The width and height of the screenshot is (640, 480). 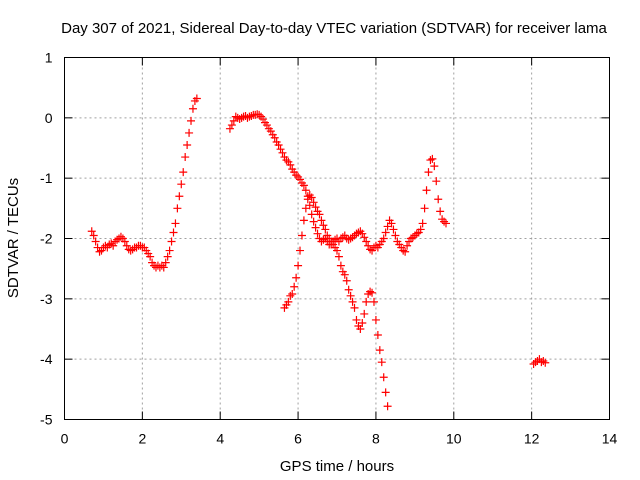 I want to click on x-tick-label: 4, so click(x=220, y=439).